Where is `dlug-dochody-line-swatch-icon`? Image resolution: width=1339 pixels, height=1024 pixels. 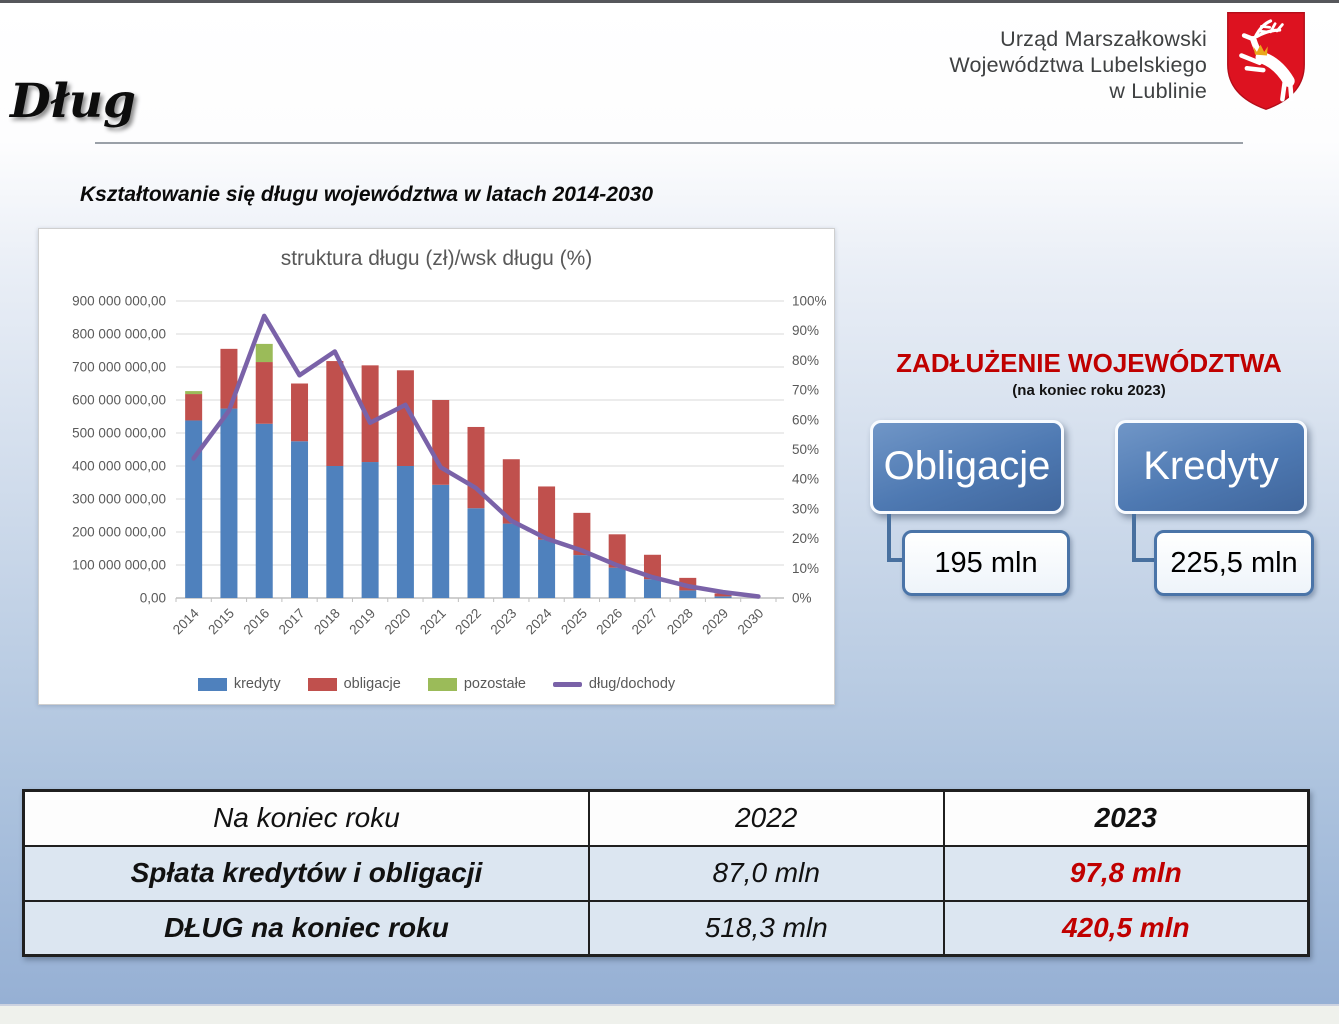
dlug-dochody-line-swatch-icon is located at coordinates (567, 684).